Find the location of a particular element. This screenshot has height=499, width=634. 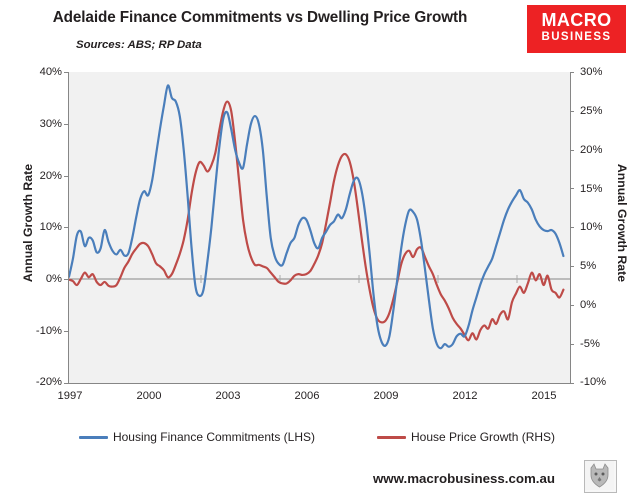

right-axis-tick-labels: 30% 25% 20% 15% 10% 5% 0% -5% -10% is located at coordinates (604, 249).